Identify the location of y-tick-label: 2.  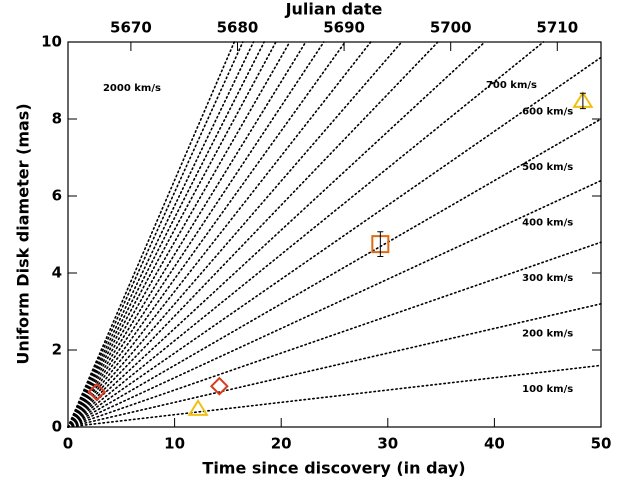
(57, 350).